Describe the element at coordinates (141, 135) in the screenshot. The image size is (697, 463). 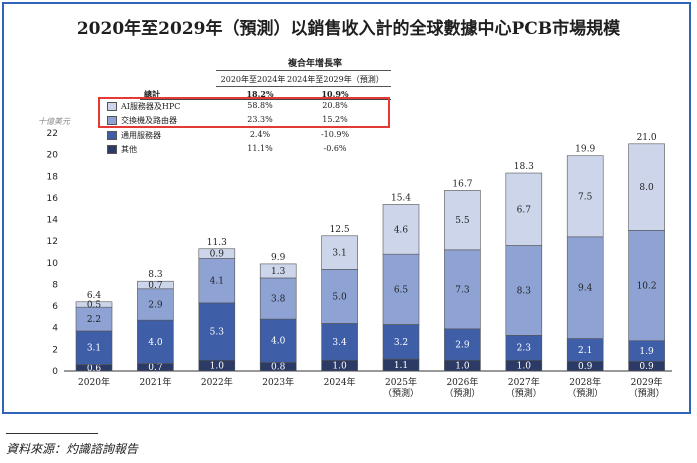
I see `legend-label-general: 通用服務器` at that location.